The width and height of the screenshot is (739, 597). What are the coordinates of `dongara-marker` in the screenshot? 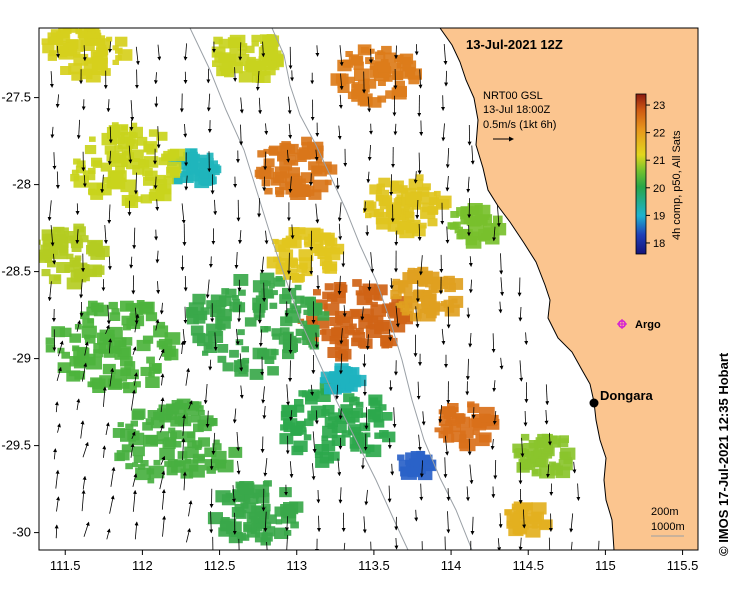 It's located at (594, 403).